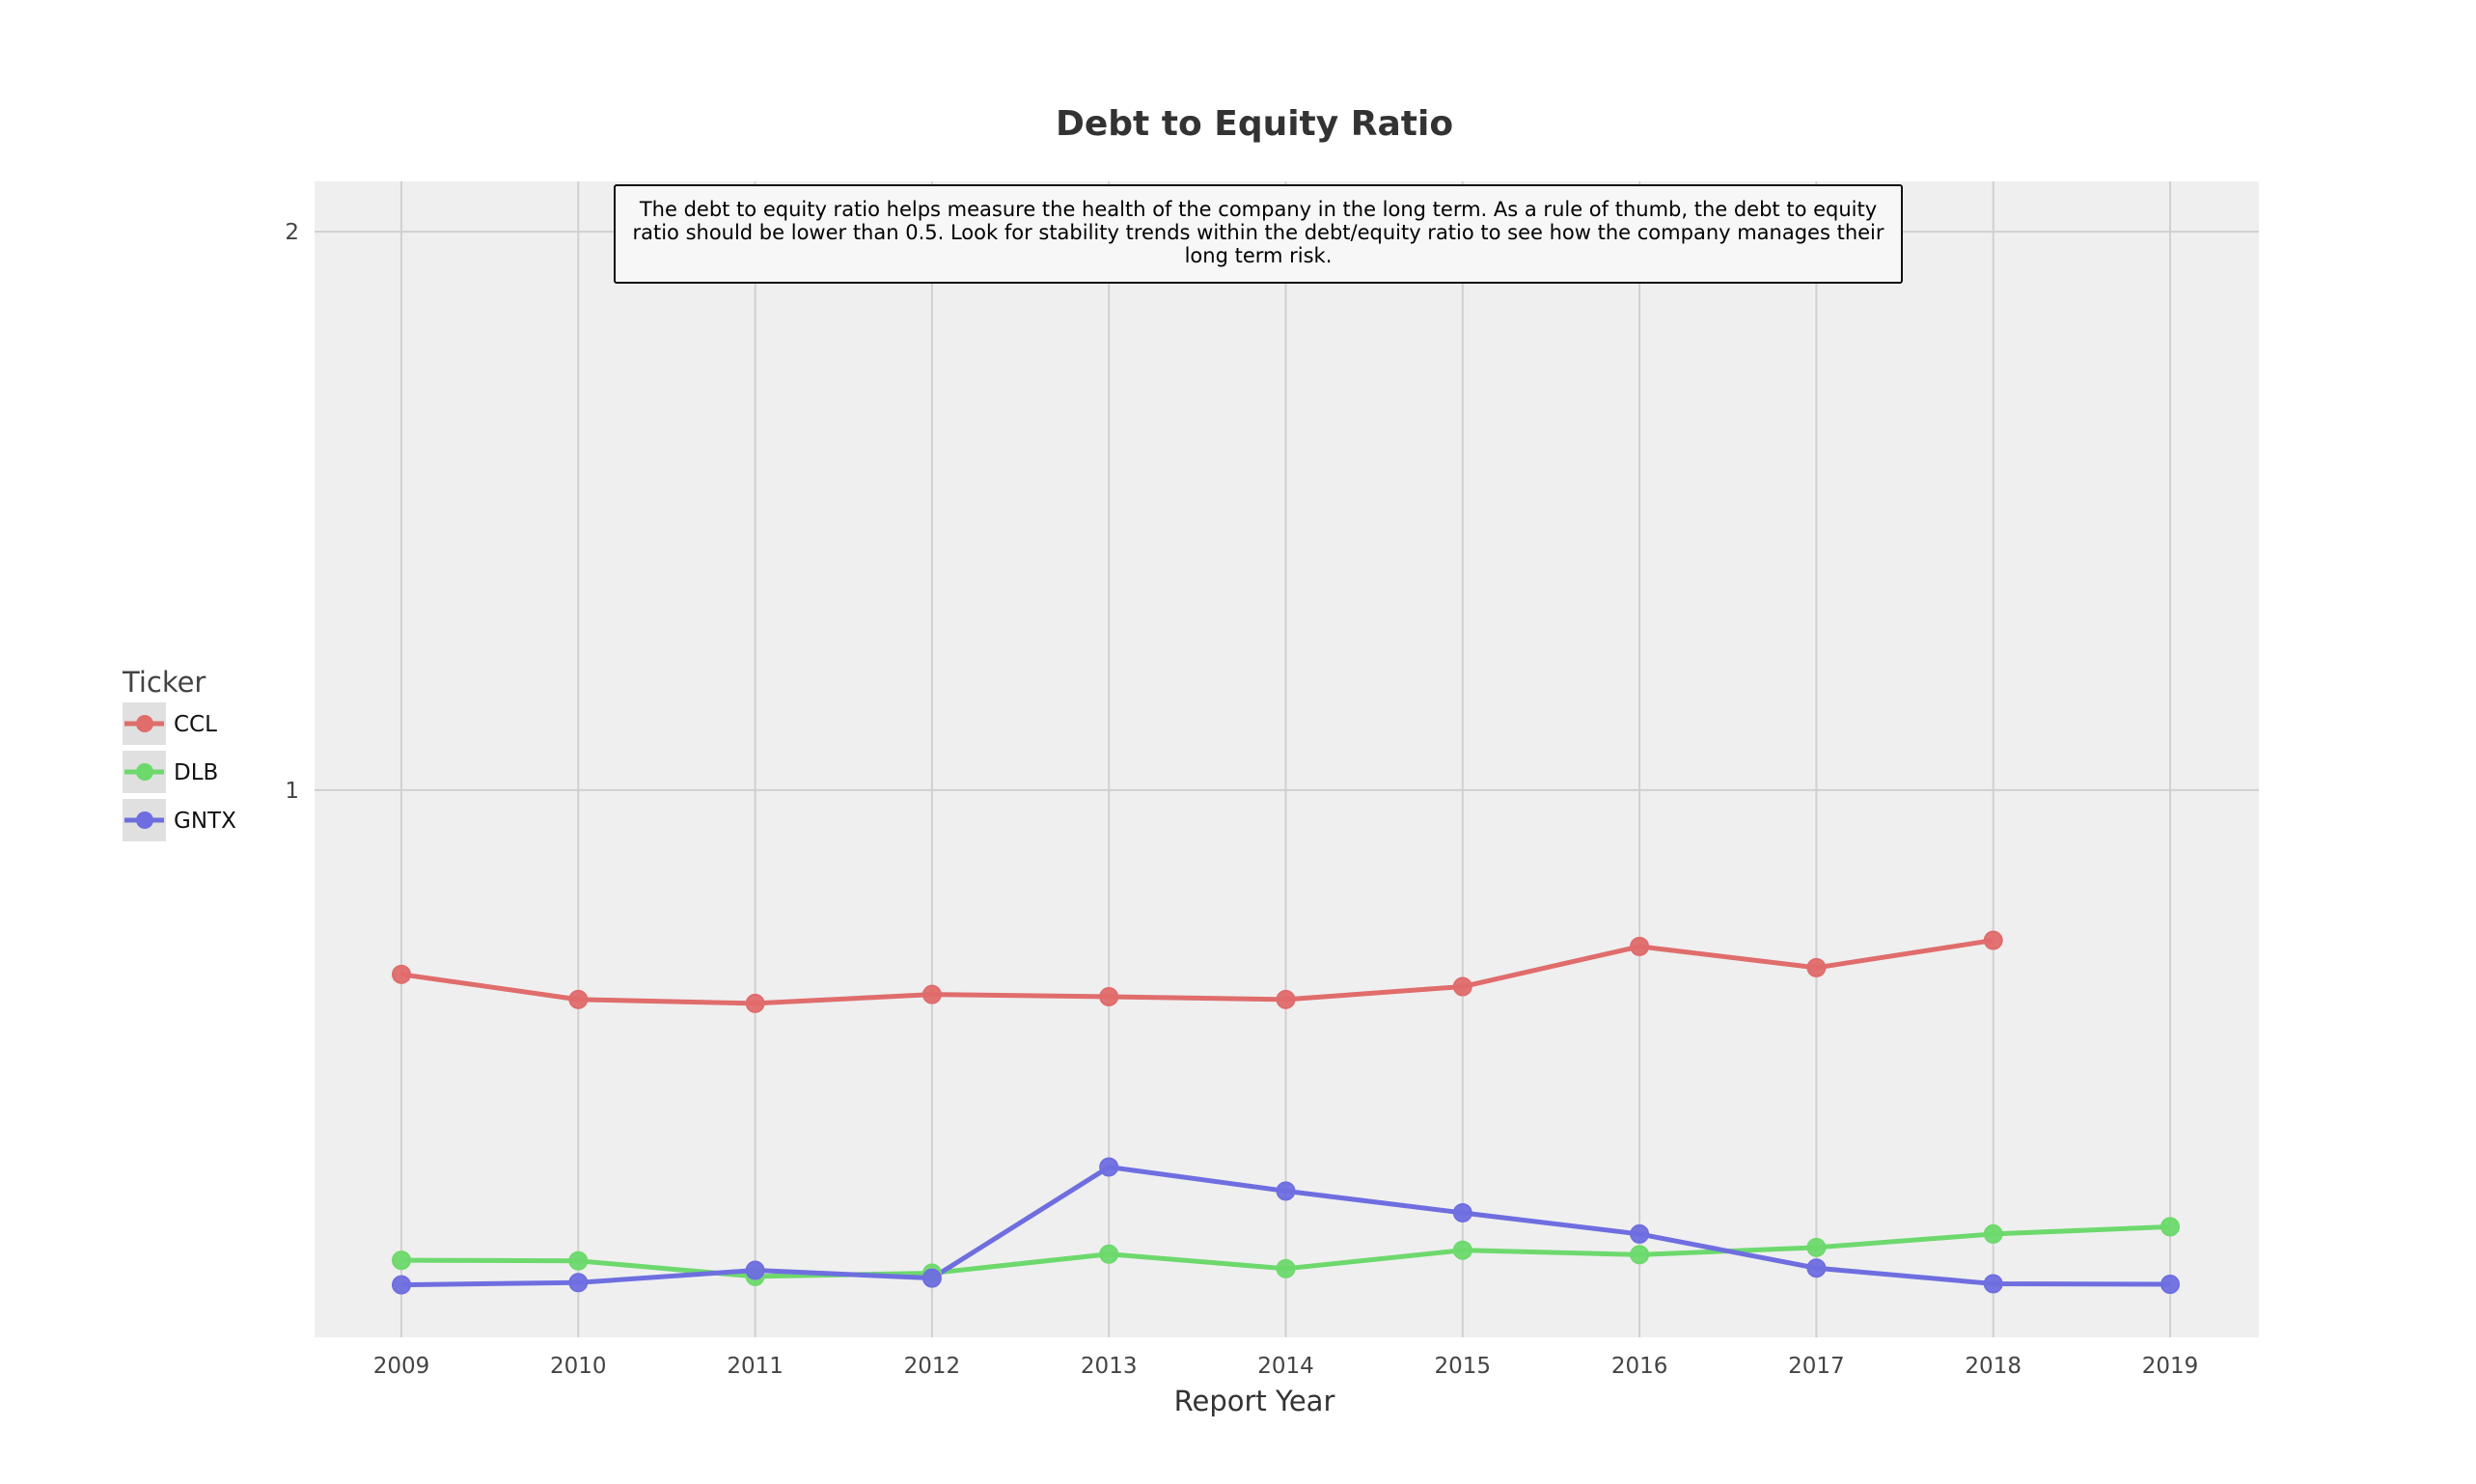  Describe the element at coordinates (2171, 1366) in the screenshot. I see `x-tick-label: 2019` at that location.